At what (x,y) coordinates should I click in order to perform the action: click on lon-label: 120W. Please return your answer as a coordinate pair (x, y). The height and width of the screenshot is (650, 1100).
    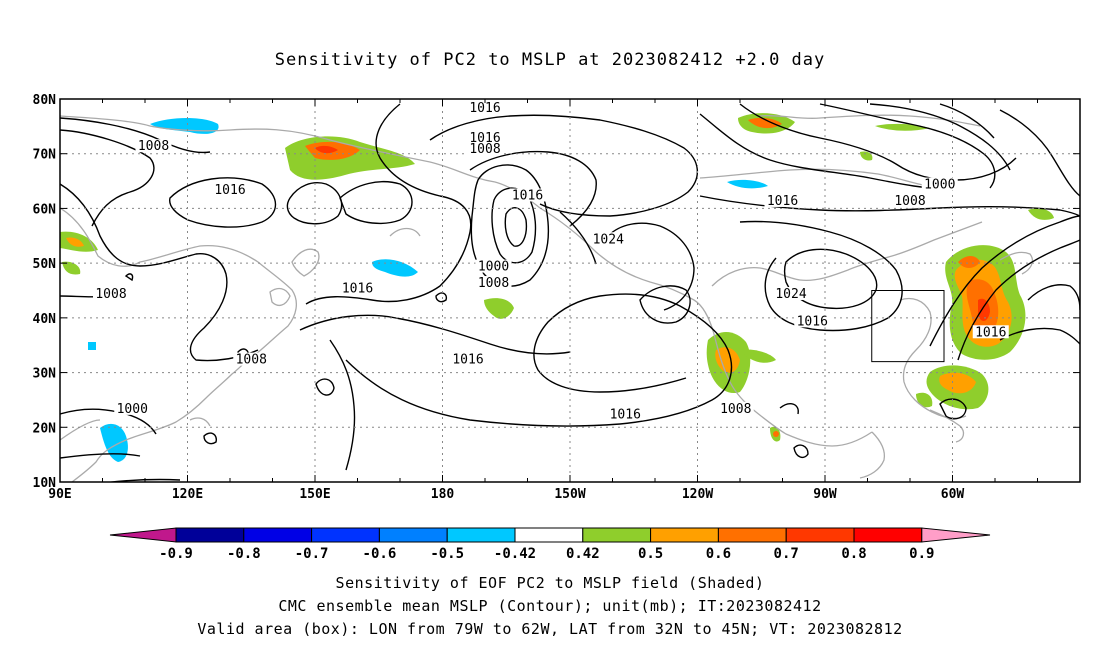
    Looking at the image, I should click on (697, 494).